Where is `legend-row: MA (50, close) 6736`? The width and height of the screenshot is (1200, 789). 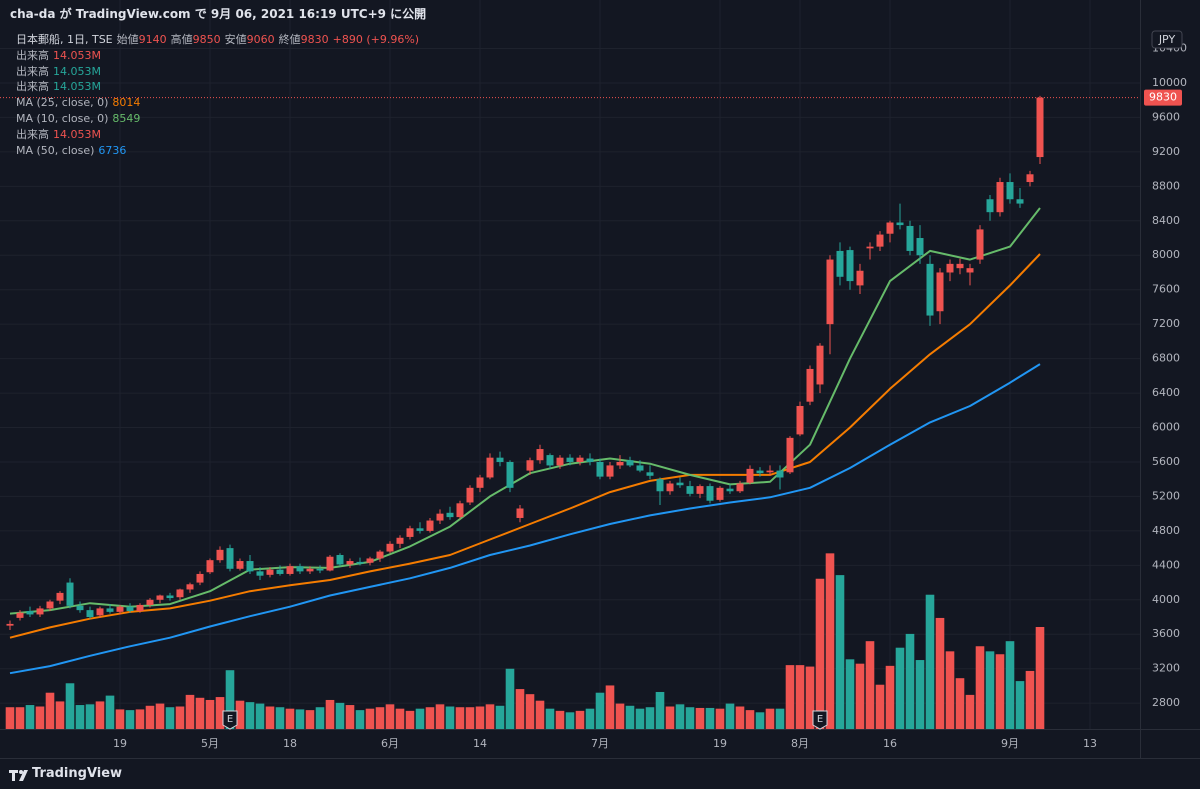
legend-row: MA (50, close) 6736 is located at coordinates (219, 151).